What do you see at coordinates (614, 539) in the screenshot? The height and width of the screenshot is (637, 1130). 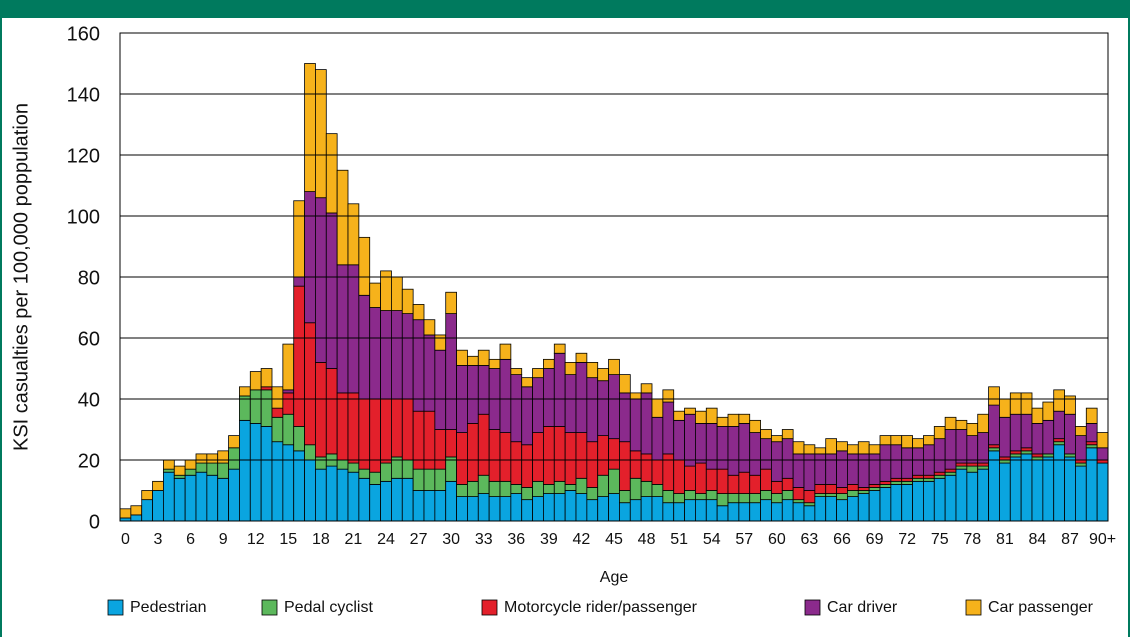 I see `x-tick-label: 45` at bounding box center [614, 539].